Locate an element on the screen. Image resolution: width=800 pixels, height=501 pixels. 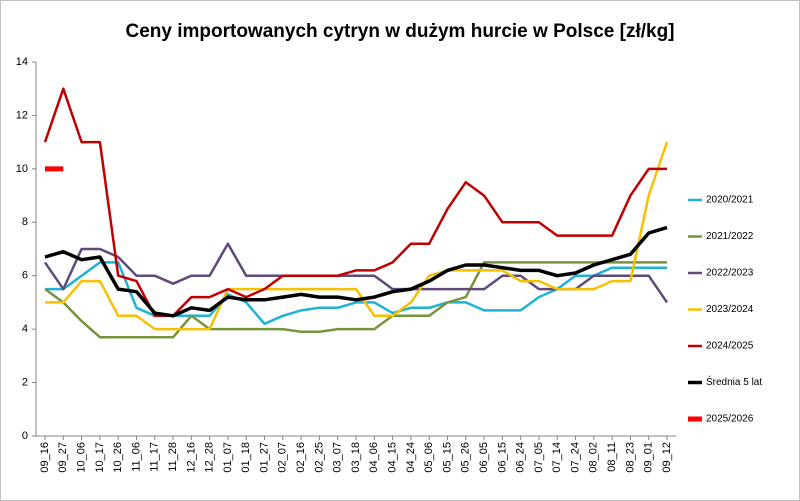
y-tick-label: 0 is located at coordinates (25, 436).